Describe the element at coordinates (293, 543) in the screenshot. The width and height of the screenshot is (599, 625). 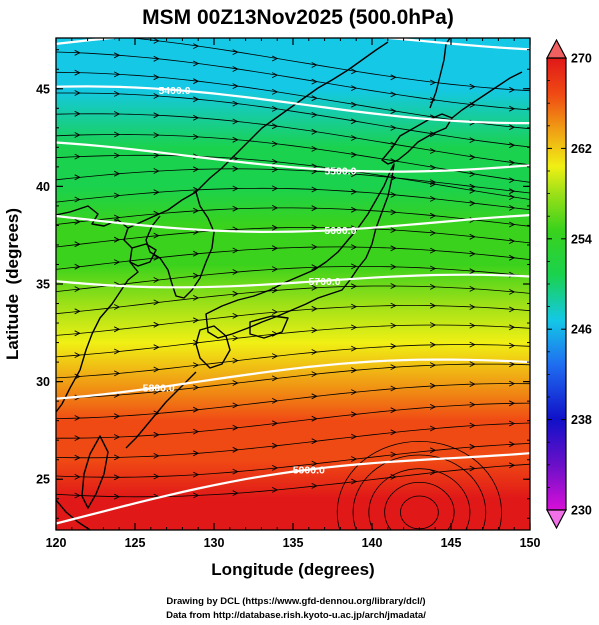
I see `x-tick-label: 135` at that location.